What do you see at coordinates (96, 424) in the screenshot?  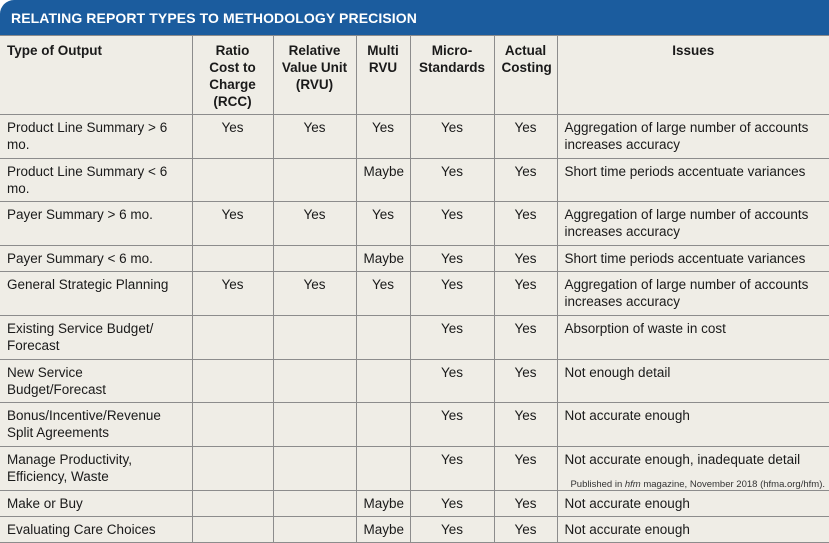 I see `output-type-cell: Bonus/Incentive/Revenue Split Agreements` at bounding box center [96, 424].